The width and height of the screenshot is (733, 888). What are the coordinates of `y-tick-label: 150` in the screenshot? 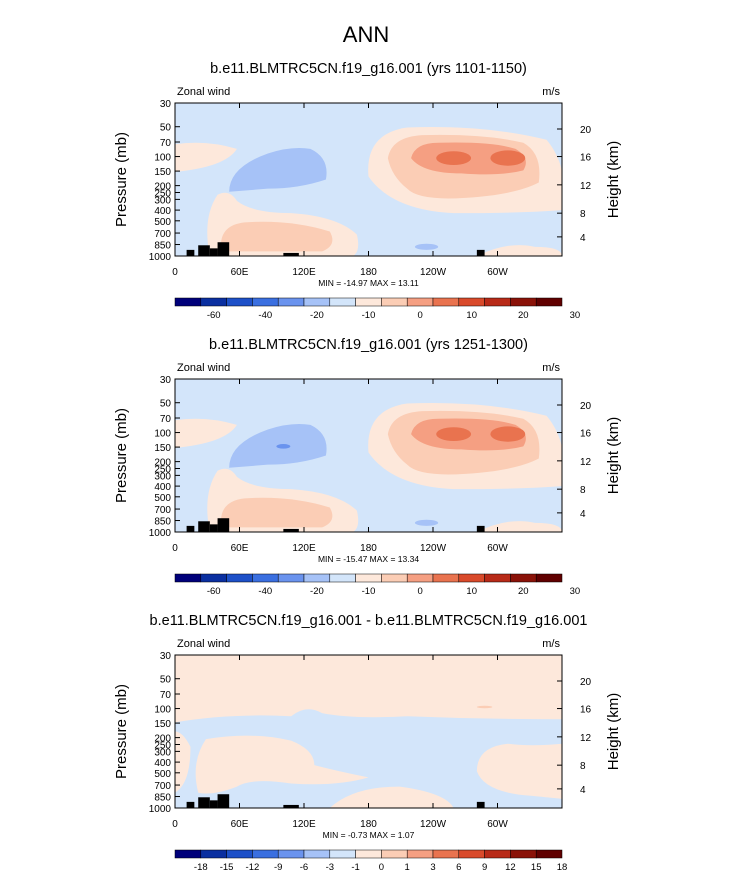 It's located at (162, 724).